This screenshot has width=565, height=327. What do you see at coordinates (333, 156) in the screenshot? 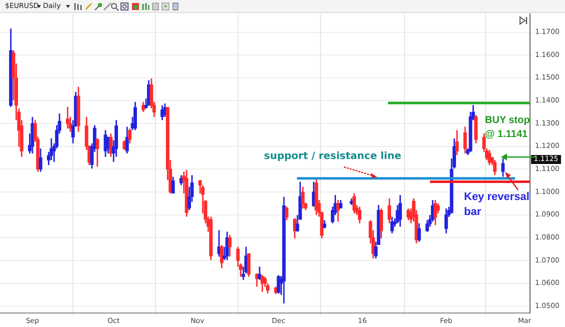
I see `ref-line-label: support / resistance line` at bounding box center [333, 156].